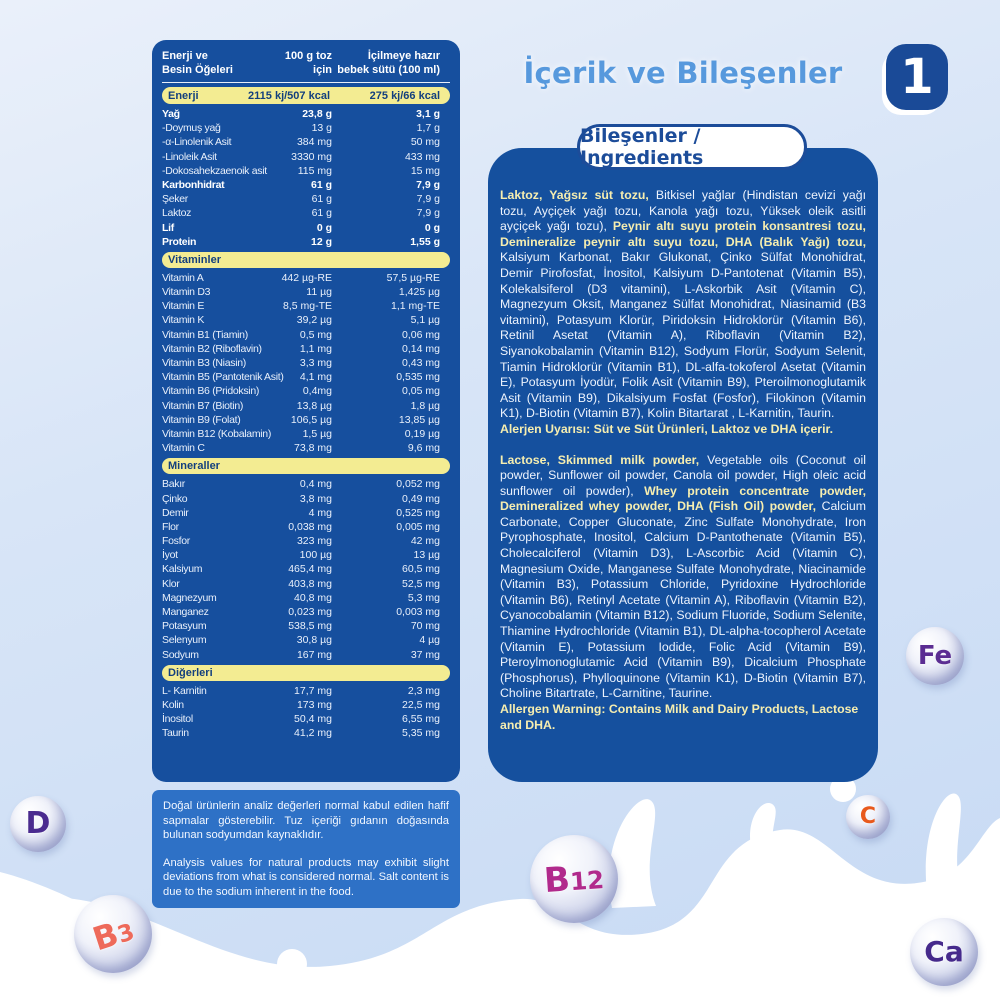 This screenshot has height=1000, width=1000. Describe the element at coordinates (578, 195) in the screenshot. I see `ingredient-segment: Laktoz, Yağsız süt tozu,` at that location.